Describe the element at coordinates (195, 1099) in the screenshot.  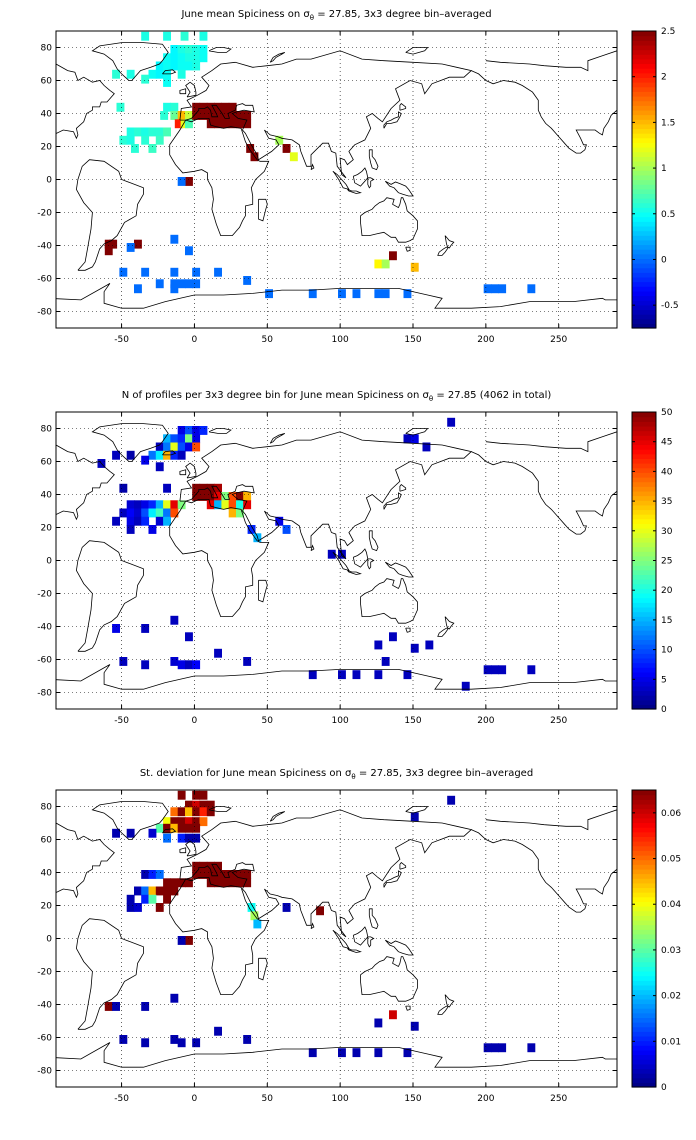
I see `x-tick-label: 0` at that location.